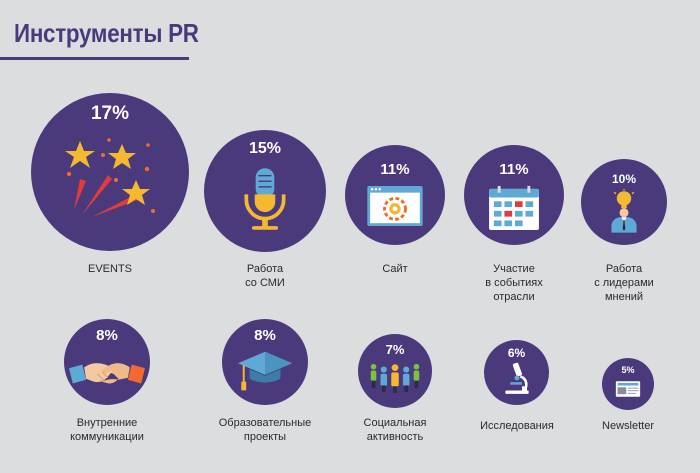  I want to click on tool-circle-industry-events: 11%, so click(514, 195).